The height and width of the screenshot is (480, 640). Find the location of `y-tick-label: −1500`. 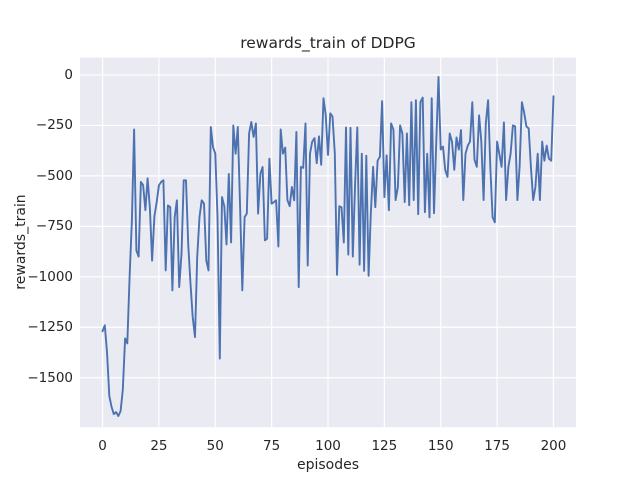

y-tick-label: −1500 is located at coordinates (50, 377).